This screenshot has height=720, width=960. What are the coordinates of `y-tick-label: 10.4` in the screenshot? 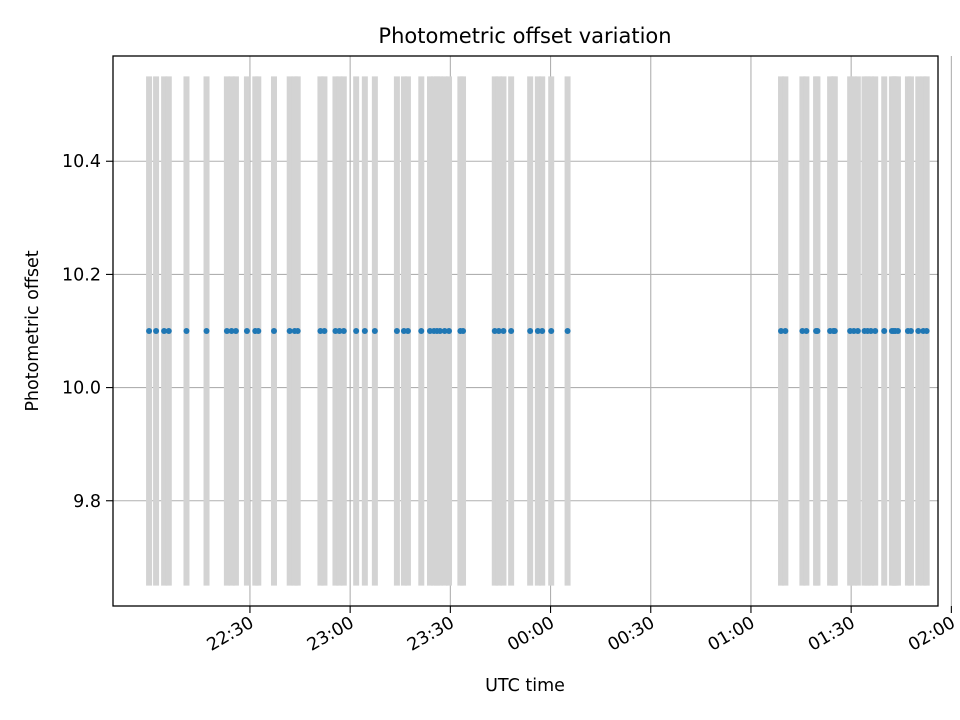 It's located at (81, 162).